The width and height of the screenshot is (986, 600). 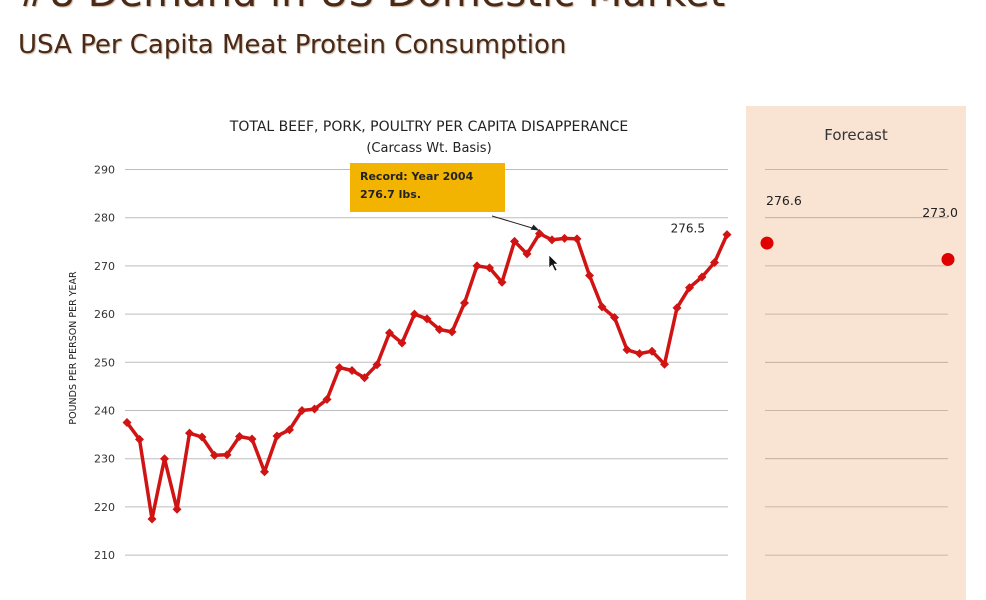 I want to click on y-tick-label: 280, so click(x=104, y=218).